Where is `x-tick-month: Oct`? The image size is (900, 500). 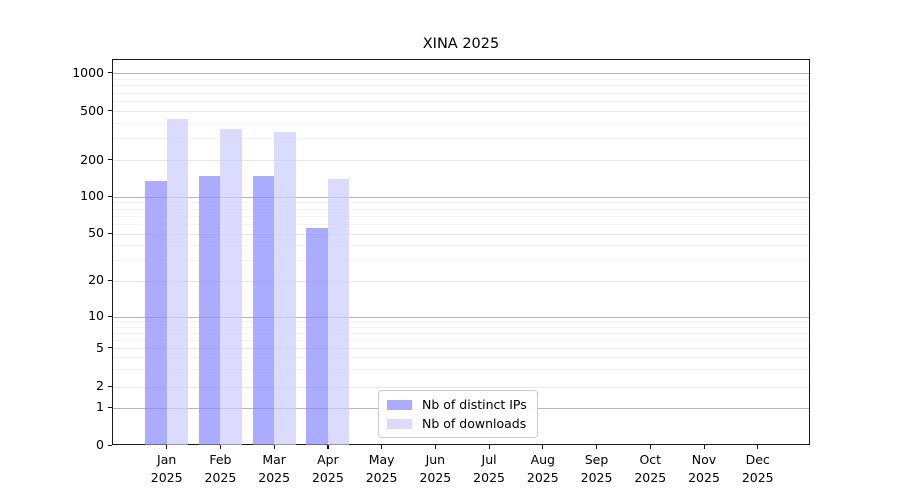
x-tick-month: Oct is located at coordinates (650, 459).